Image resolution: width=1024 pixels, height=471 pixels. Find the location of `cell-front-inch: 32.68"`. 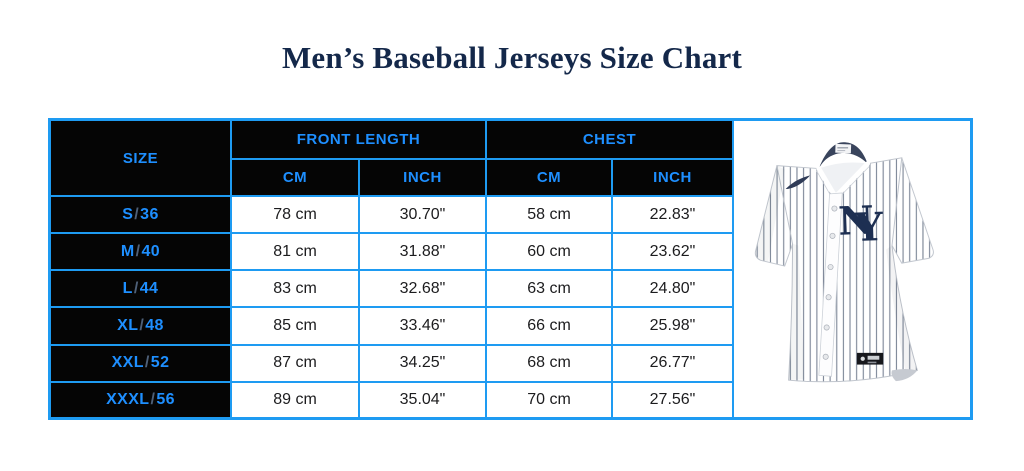

cell-front-inch: 32.68" is located at coordinates (422, 289).